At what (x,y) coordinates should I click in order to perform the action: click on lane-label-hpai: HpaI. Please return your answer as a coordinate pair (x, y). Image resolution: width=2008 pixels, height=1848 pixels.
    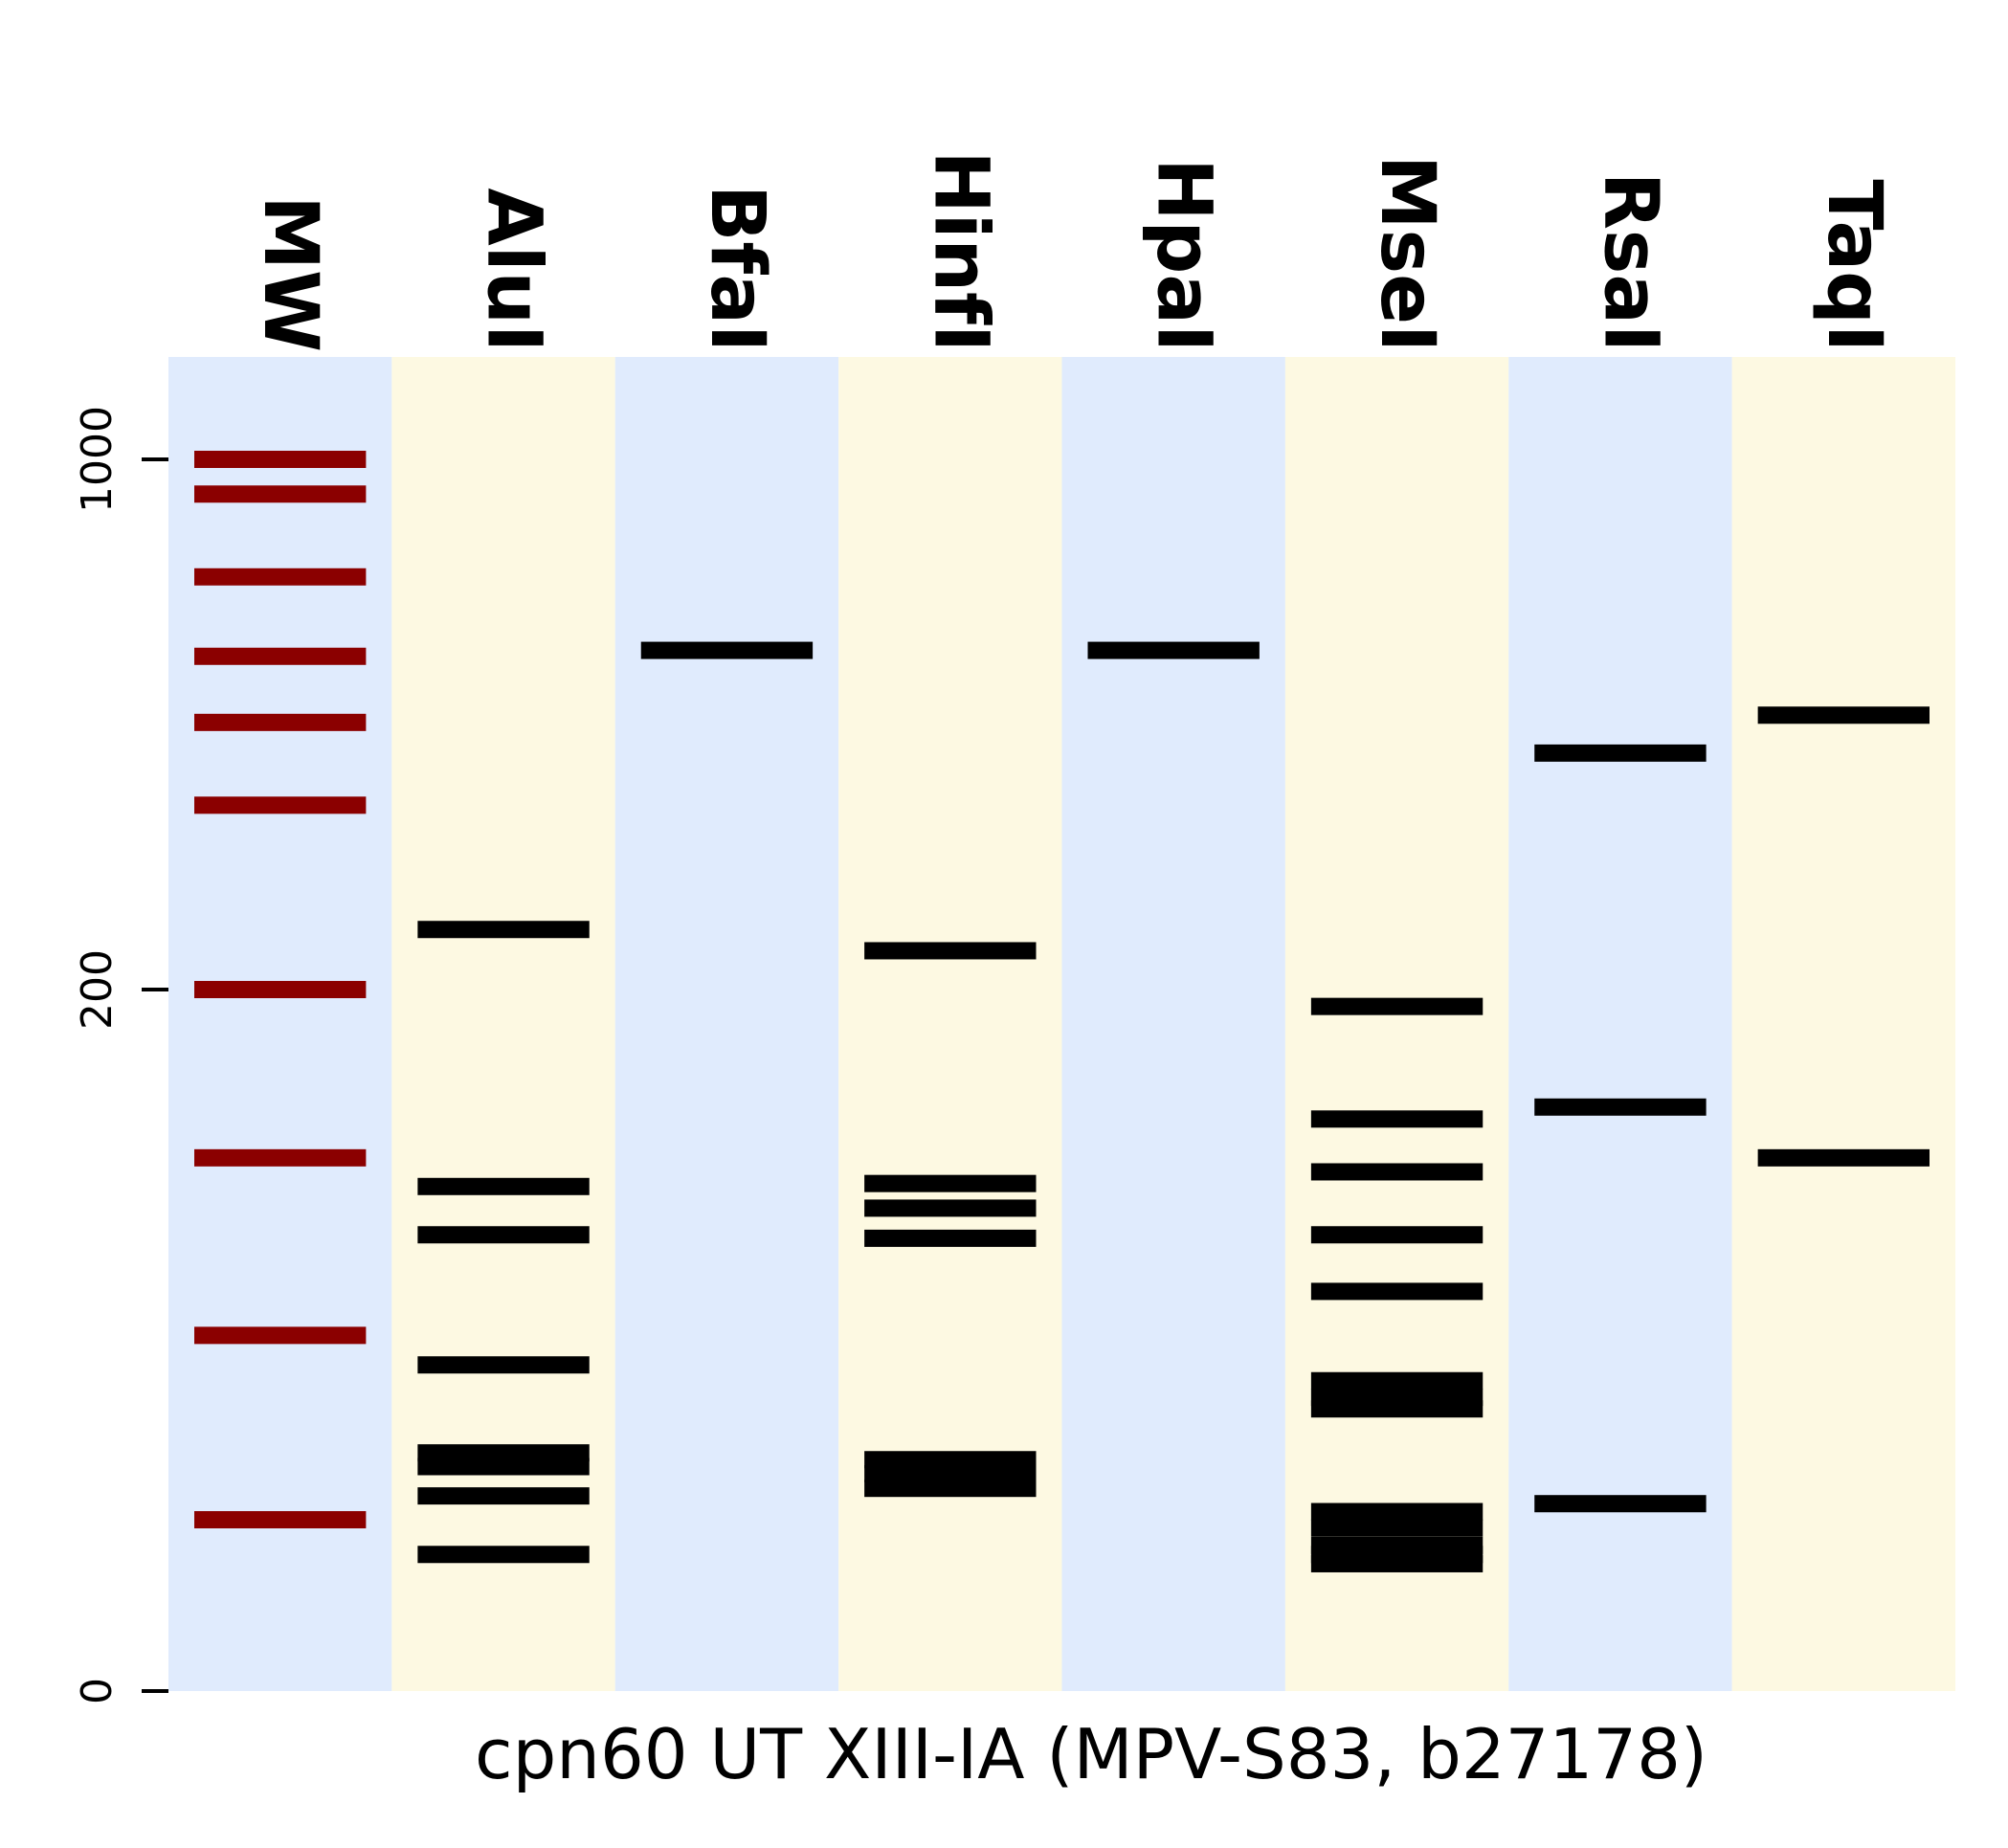
    Looking at the image, I should click on (1184, 255).